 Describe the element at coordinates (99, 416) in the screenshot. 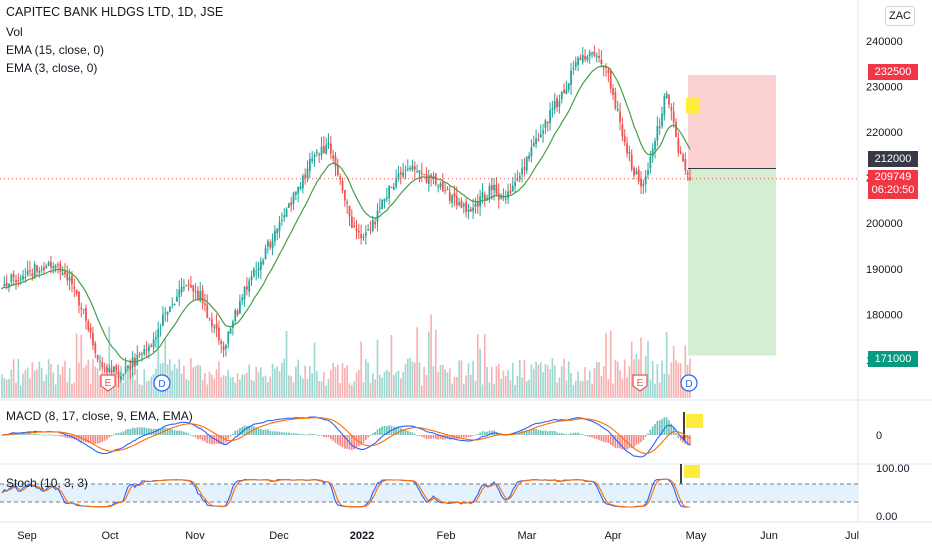

I see `macd-pane-label: MACD (8, 17, close, 9, EMA, EMA)` at that location.